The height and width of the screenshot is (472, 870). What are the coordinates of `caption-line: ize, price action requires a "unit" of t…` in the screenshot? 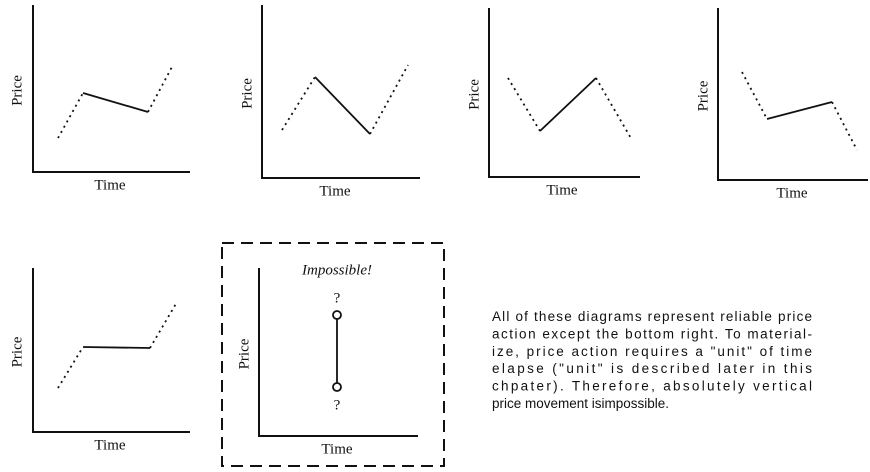 It's located at (652, 351).